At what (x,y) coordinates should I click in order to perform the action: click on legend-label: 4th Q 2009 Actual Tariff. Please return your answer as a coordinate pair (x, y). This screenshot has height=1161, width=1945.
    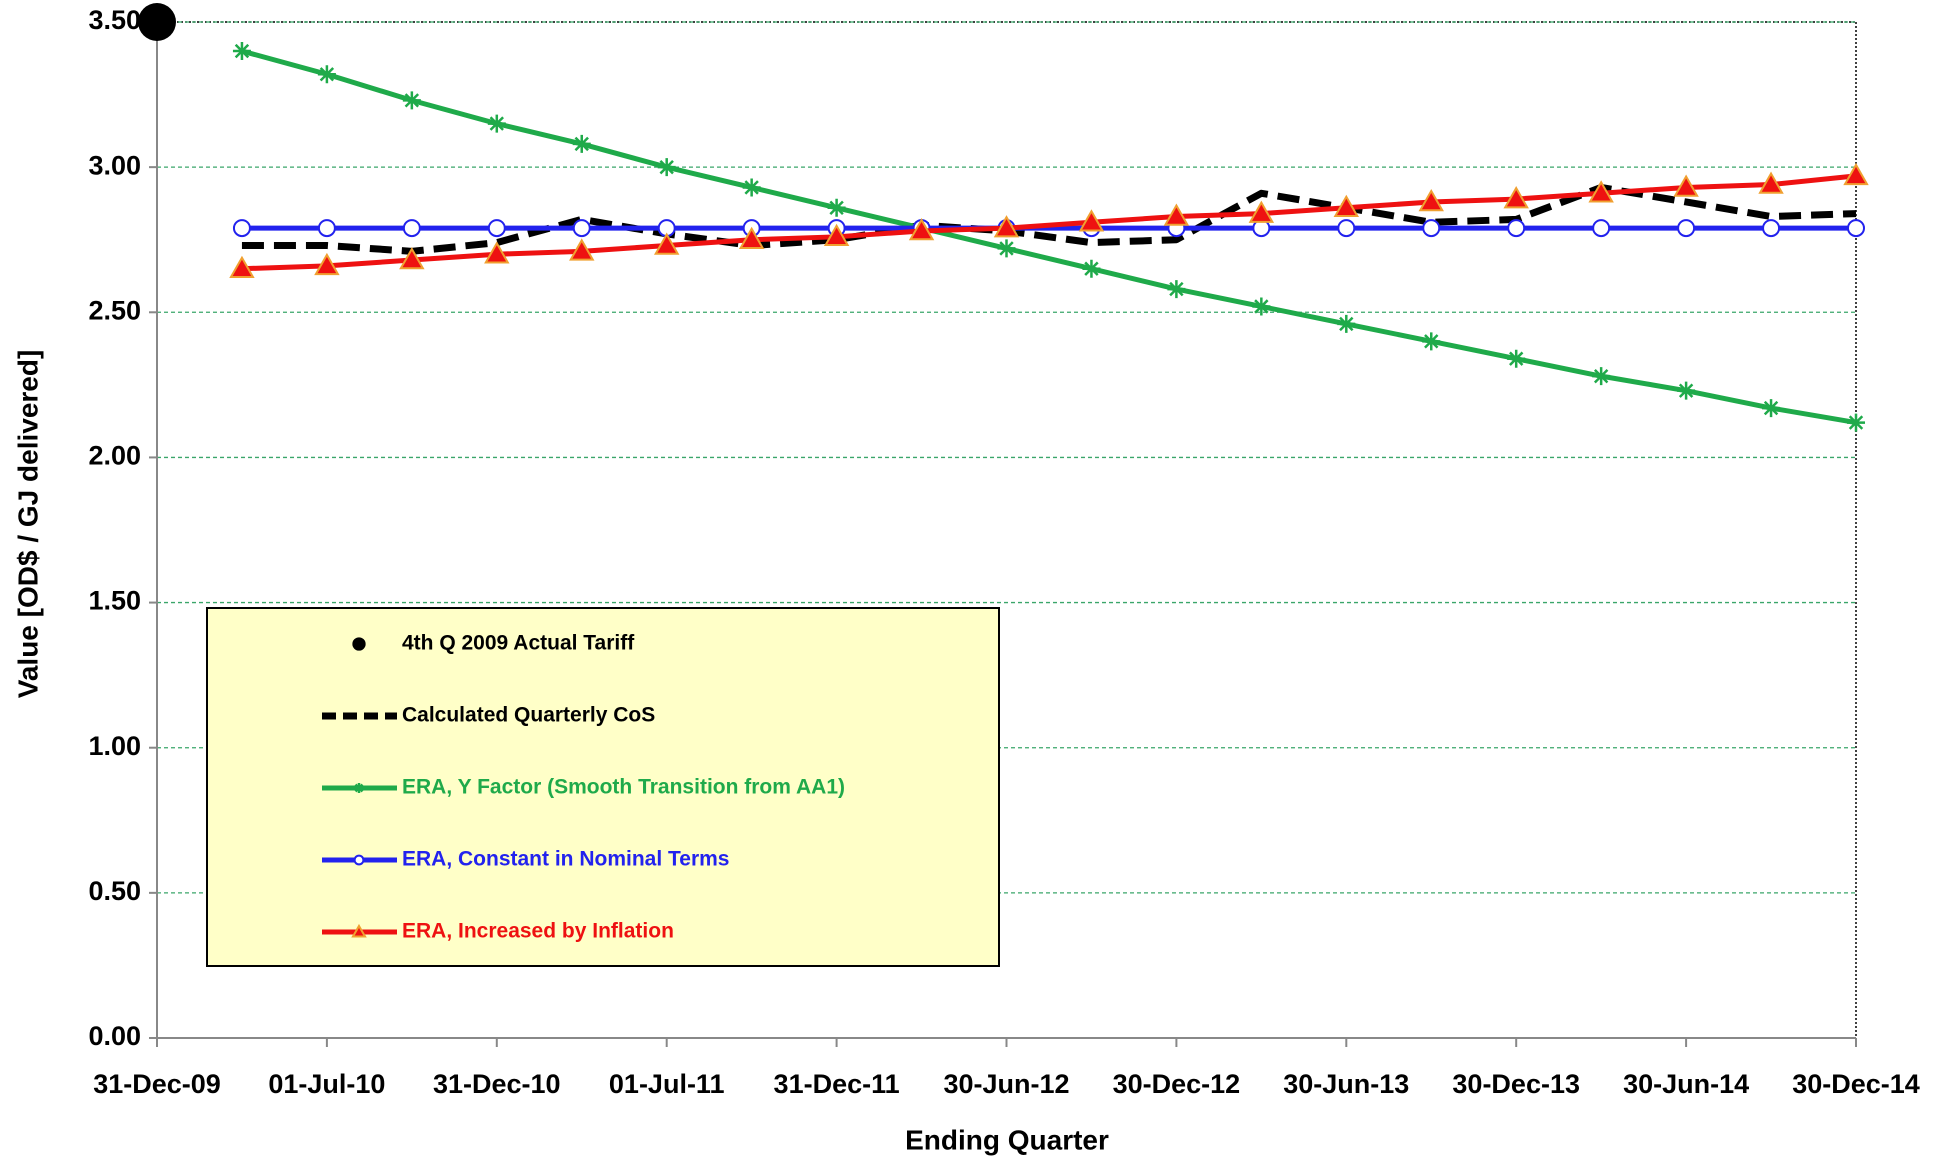
    Looking at the image, I should click on (518, 643).